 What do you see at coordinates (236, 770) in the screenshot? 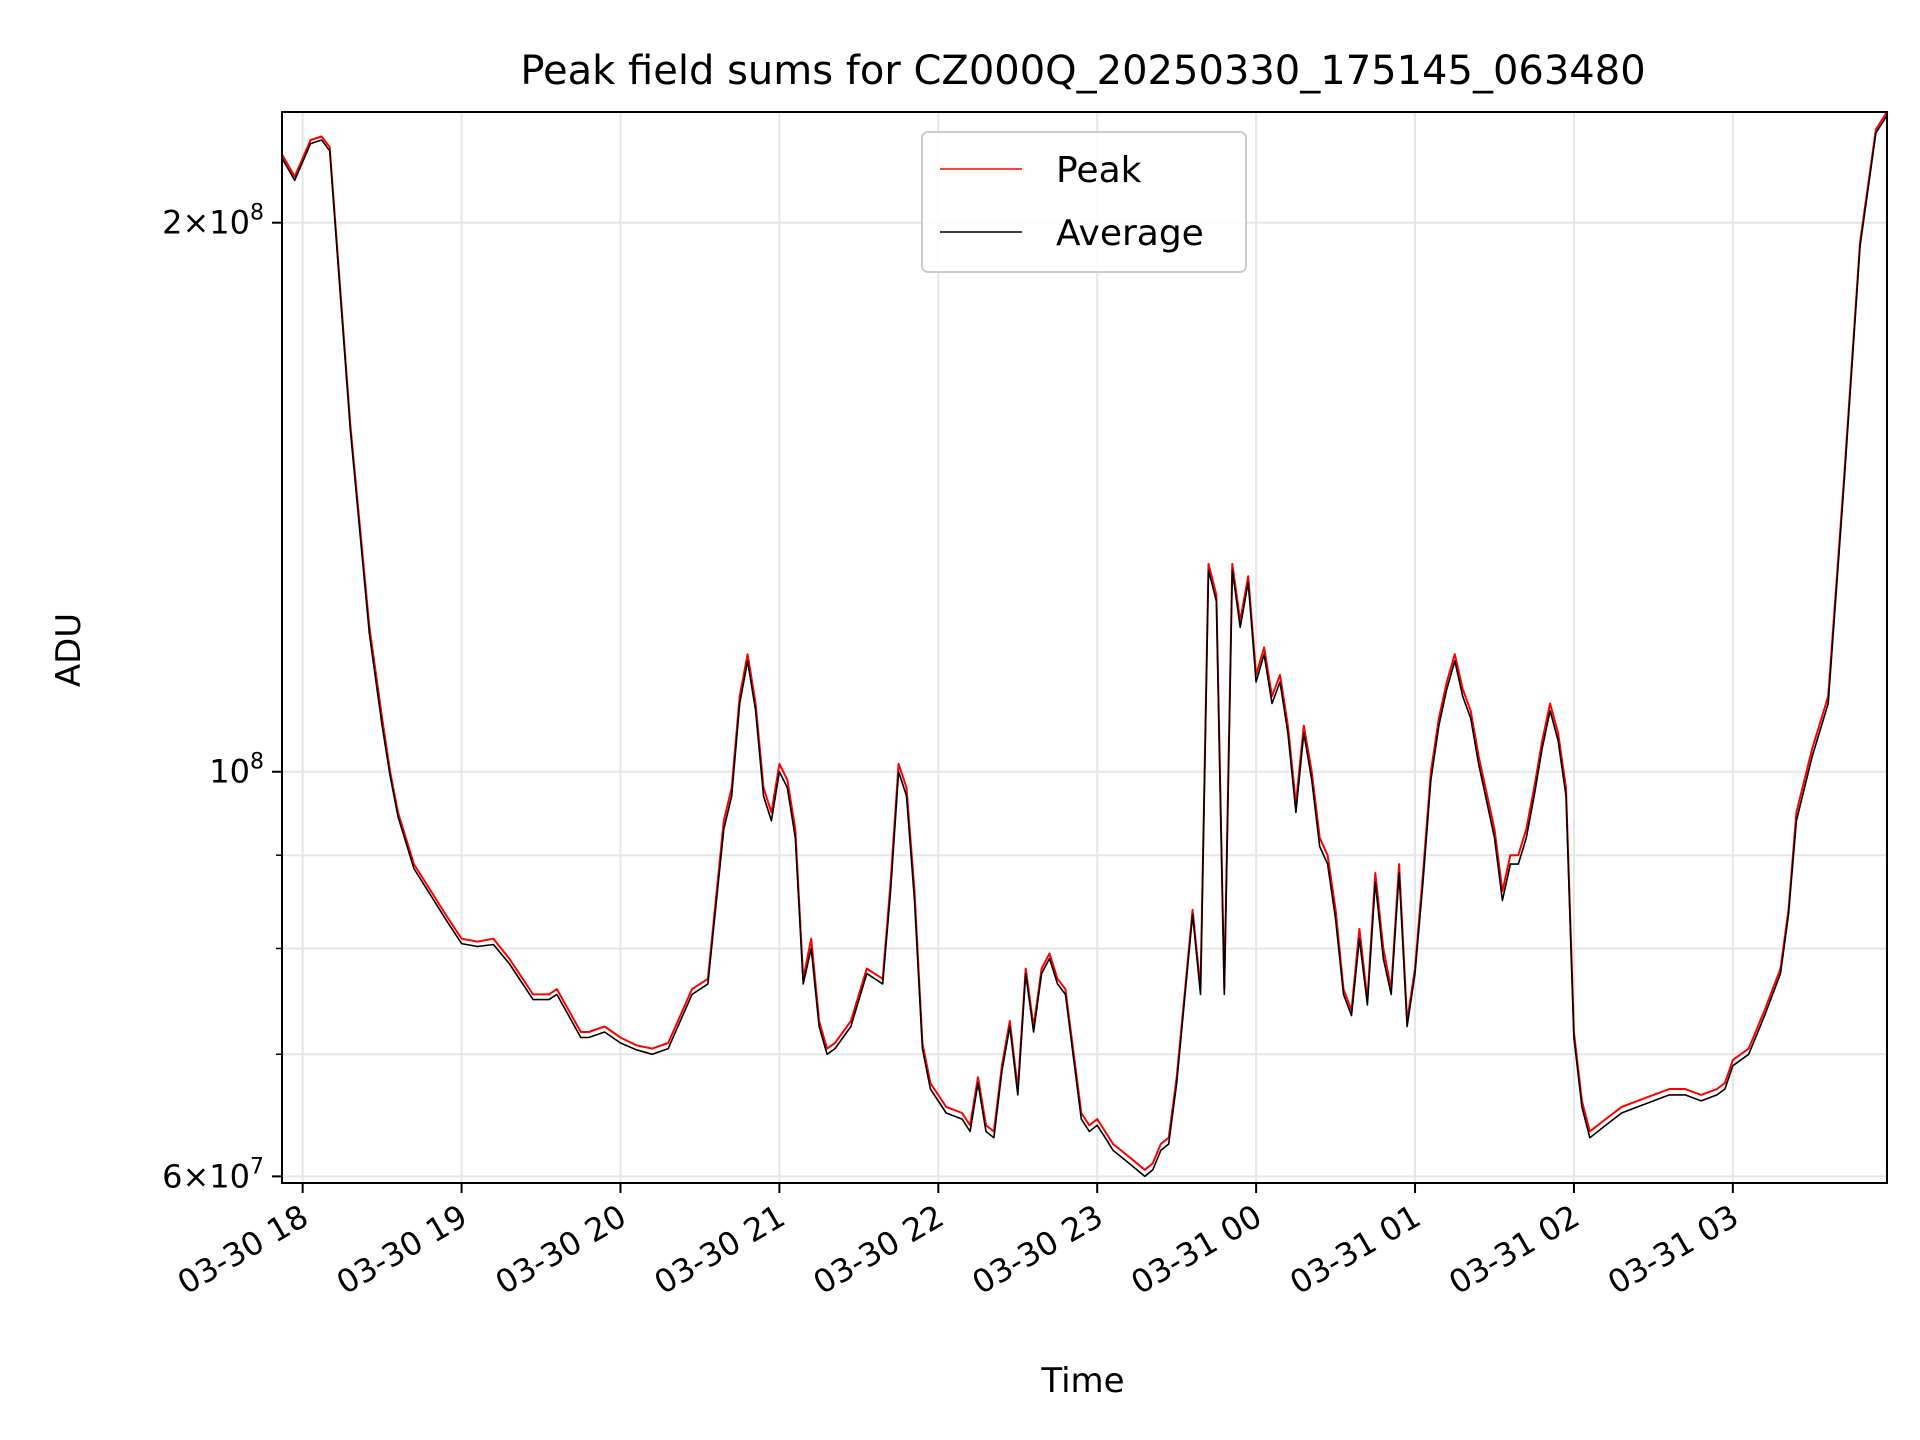
I see `y-tick-label: 108` at bounding box center [236, 770].